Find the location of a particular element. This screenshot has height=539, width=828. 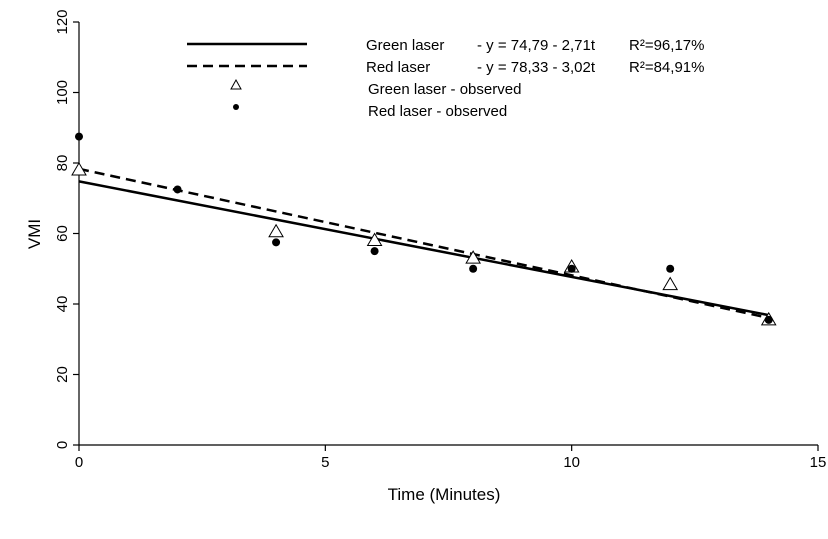

x-tick-label: 15 is located at coordinates (818, 462).